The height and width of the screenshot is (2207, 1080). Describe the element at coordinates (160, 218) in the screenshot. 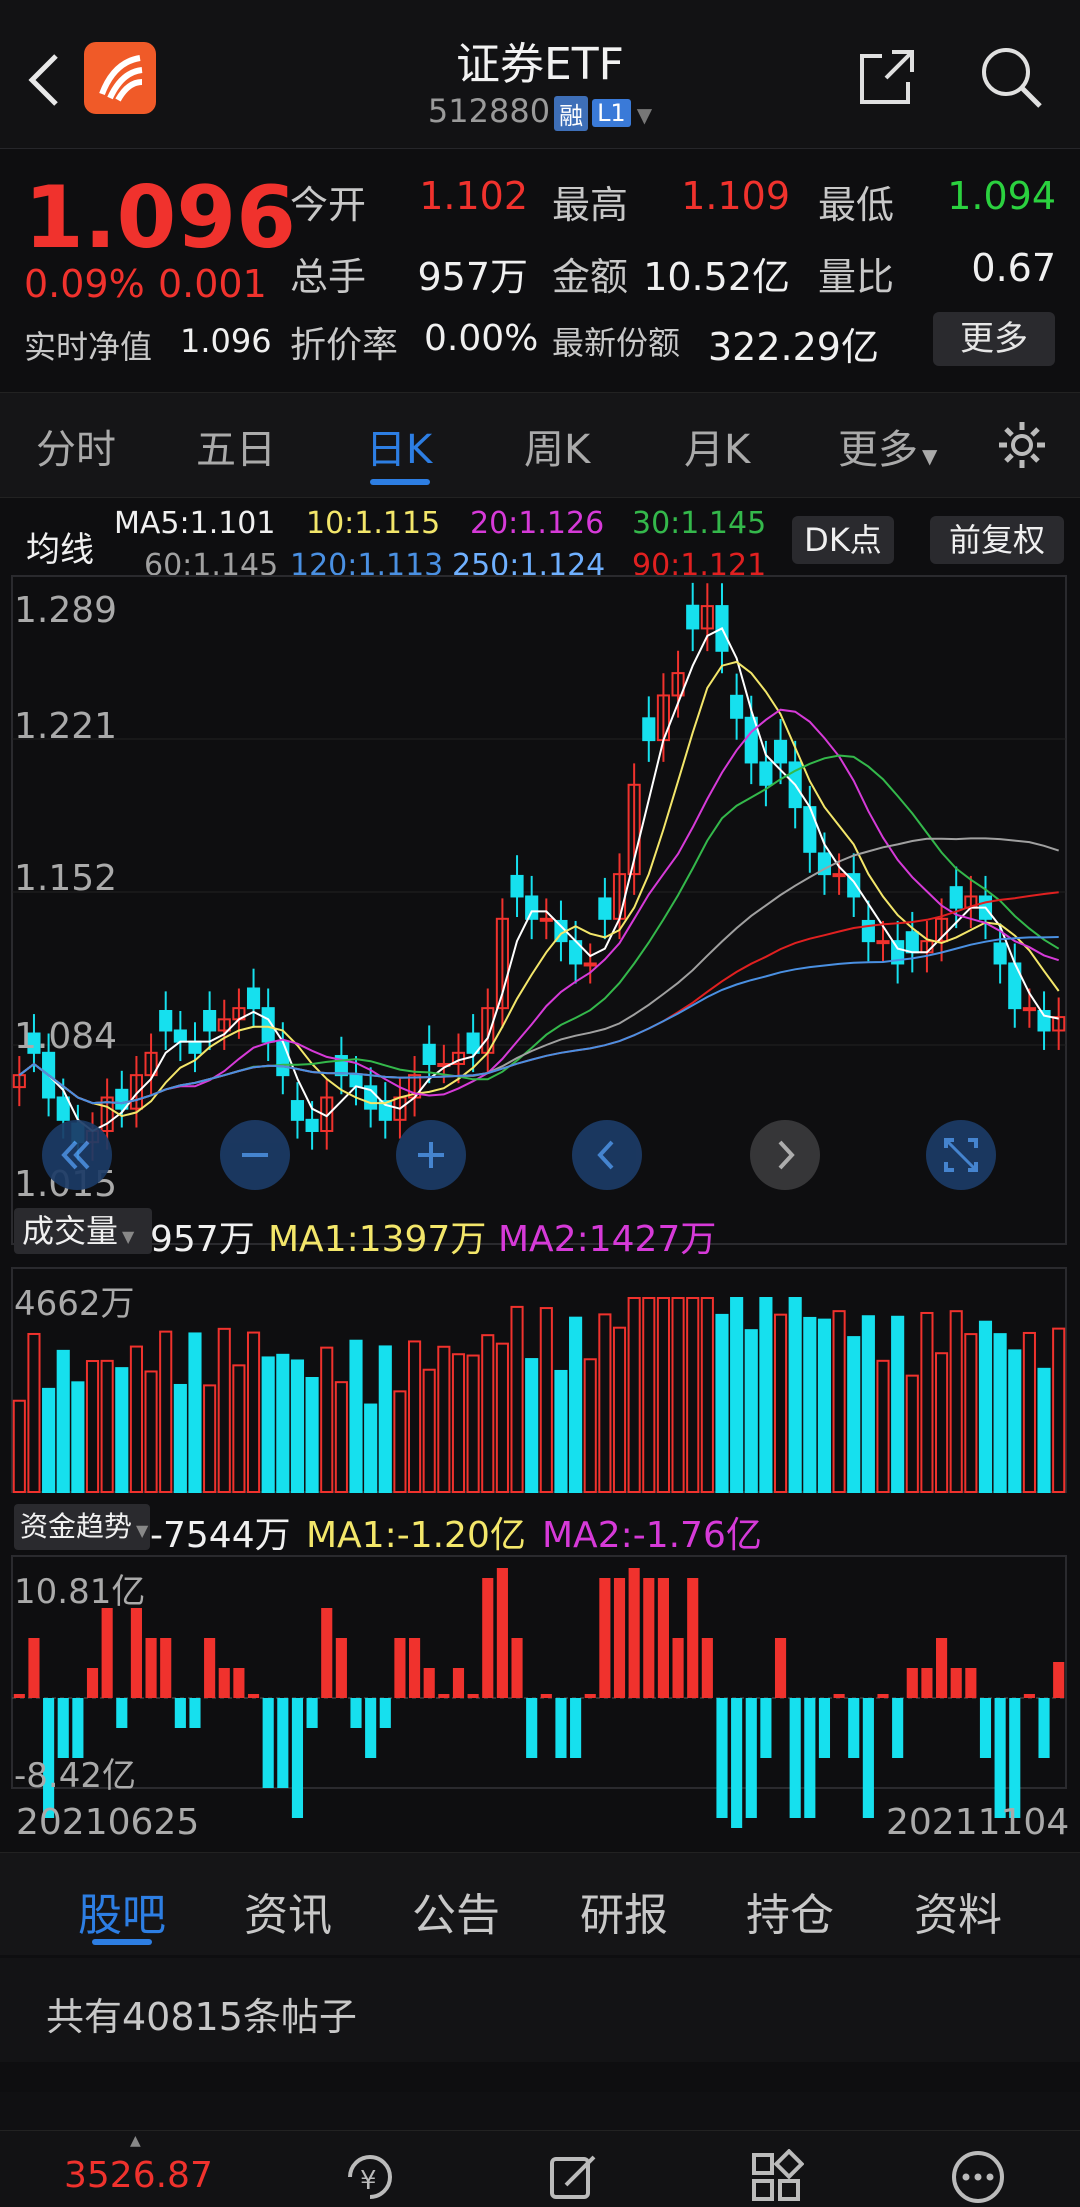

I see `last-price: 1.096` at that location.